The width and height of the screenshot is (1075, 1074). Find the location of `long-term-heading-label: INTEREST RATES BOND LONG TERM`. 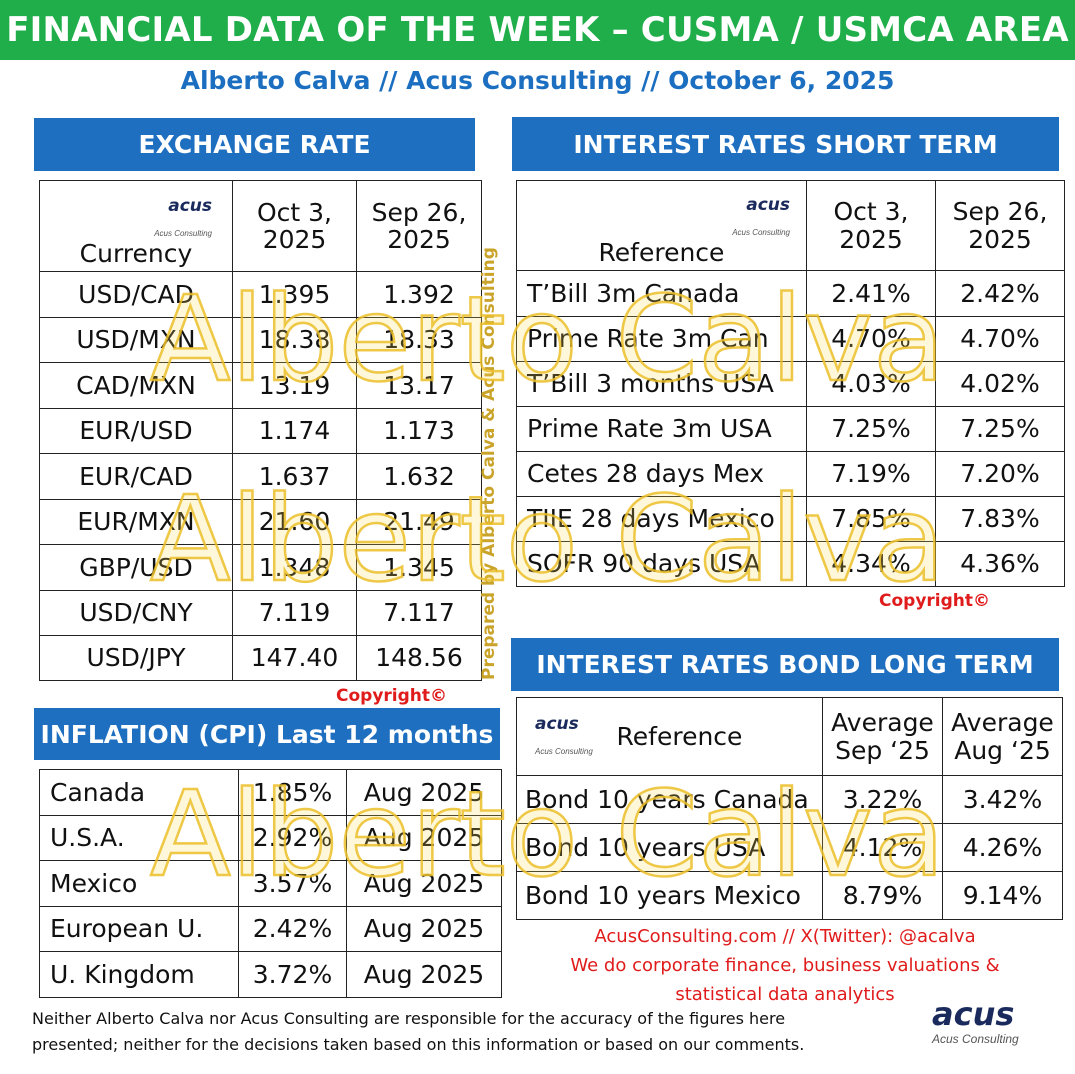

long-term-heading-label: INTEREST RATES BOND LONG TERM is located at coordinates (785, 664).